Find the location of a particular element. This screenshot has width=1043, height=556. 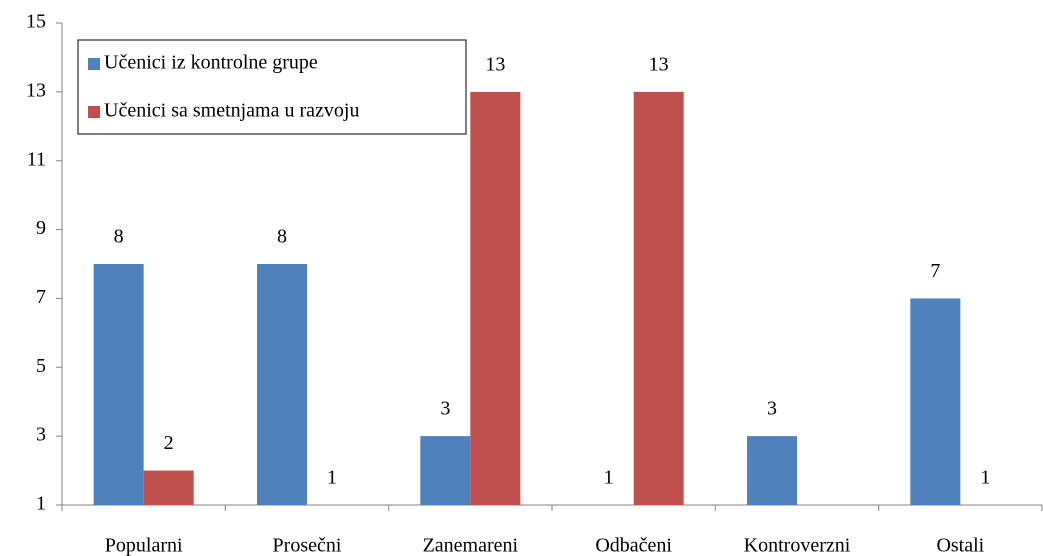

legend-label: Učenici sa smetnjama u razvoju is located at coordinates (231, 111).